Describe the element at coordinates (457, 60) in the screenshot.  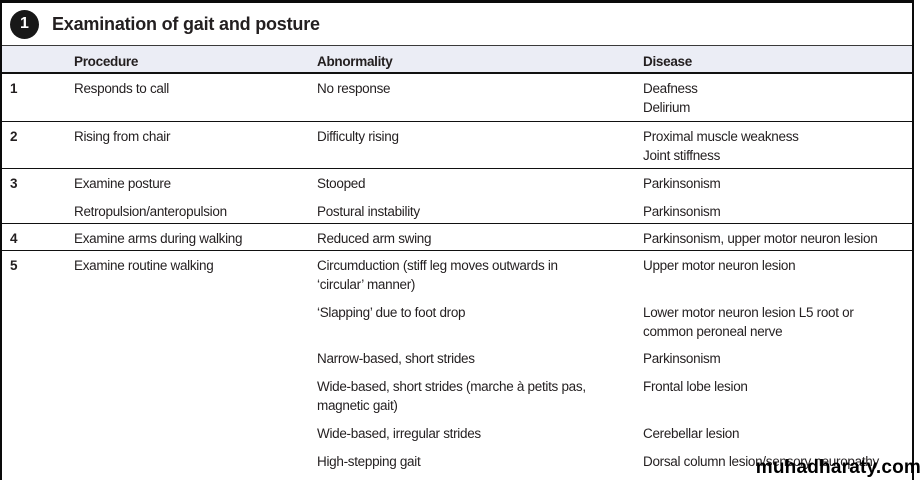
I see `table-header-row: Procedure Abnormality Disease` at that location.